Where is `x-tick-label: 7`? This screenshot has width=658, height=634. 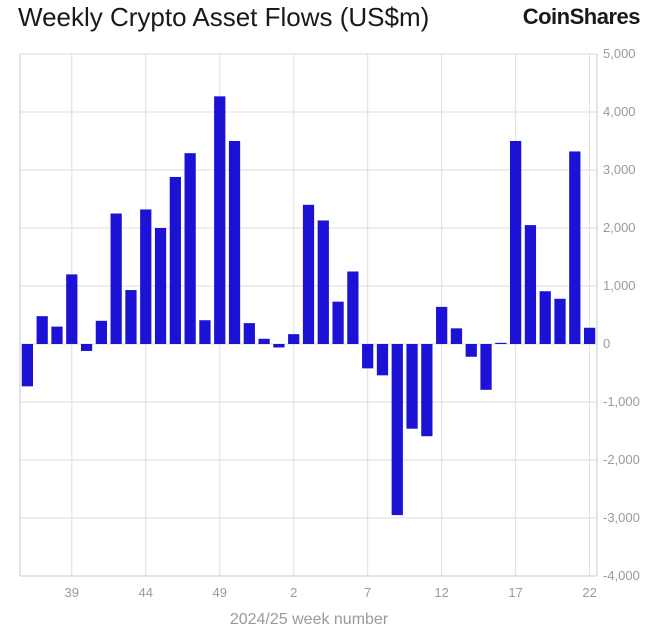
x-tick-label: 7 is located at coordinates (367, 592).